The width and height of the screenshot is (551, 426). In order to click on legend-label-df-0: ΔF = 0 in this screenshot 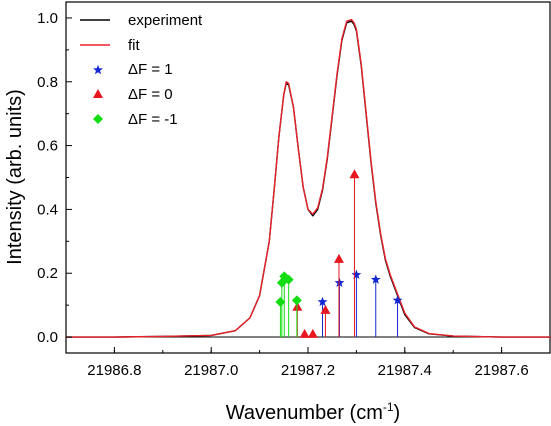, I will do `click(150, 94)`.